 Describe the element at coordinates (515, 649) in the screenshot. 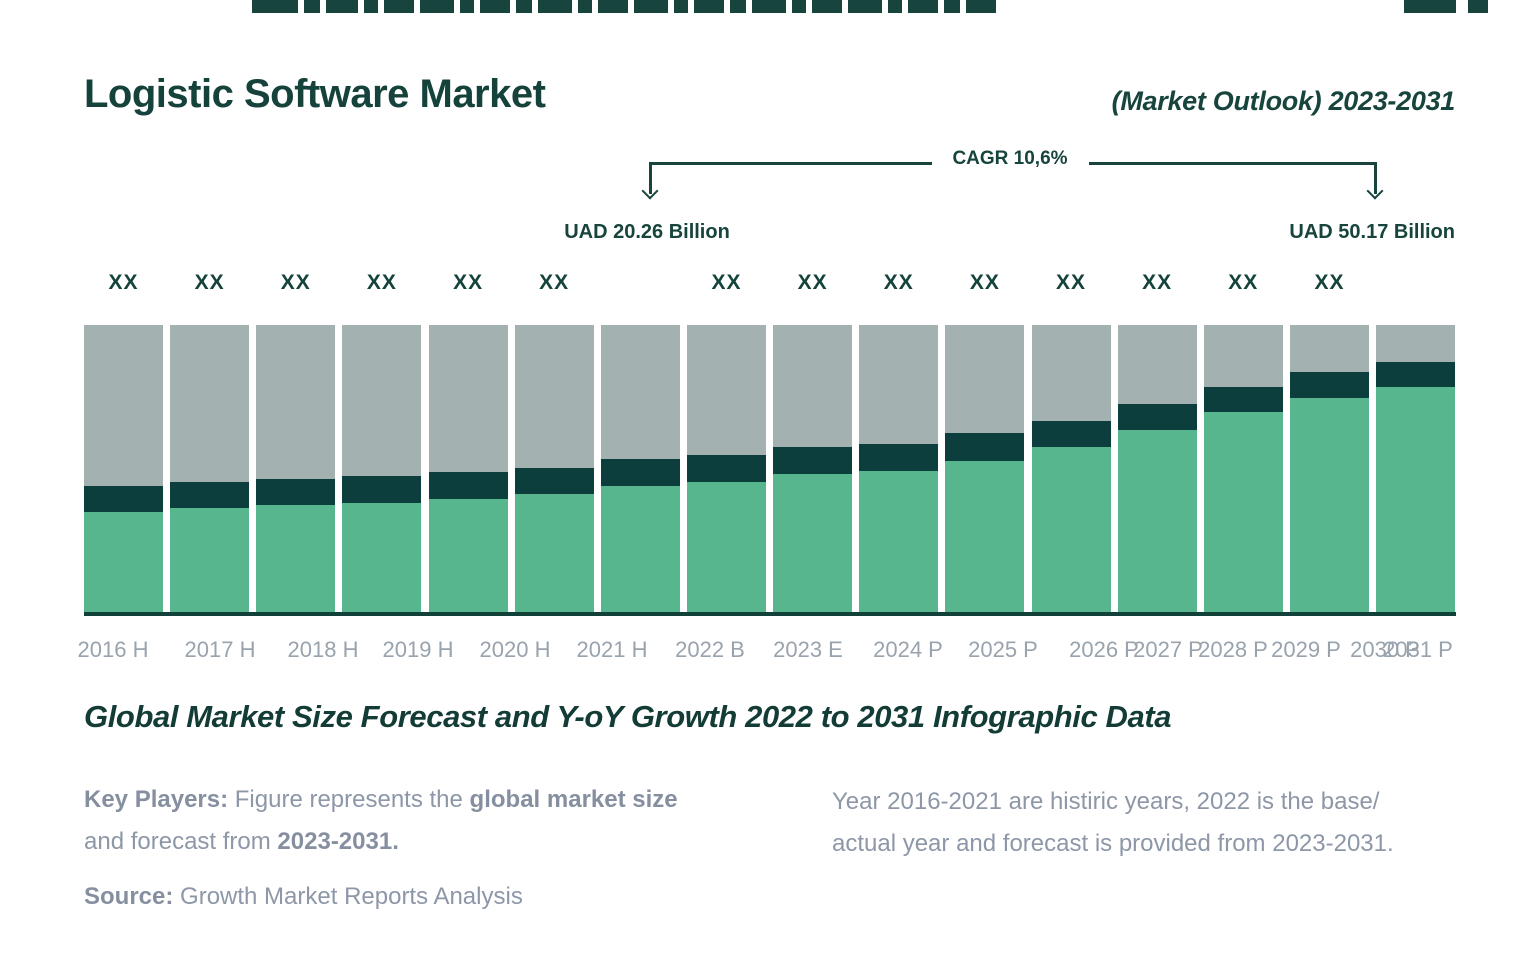

I see `tick-label: 2020 H` at that location.